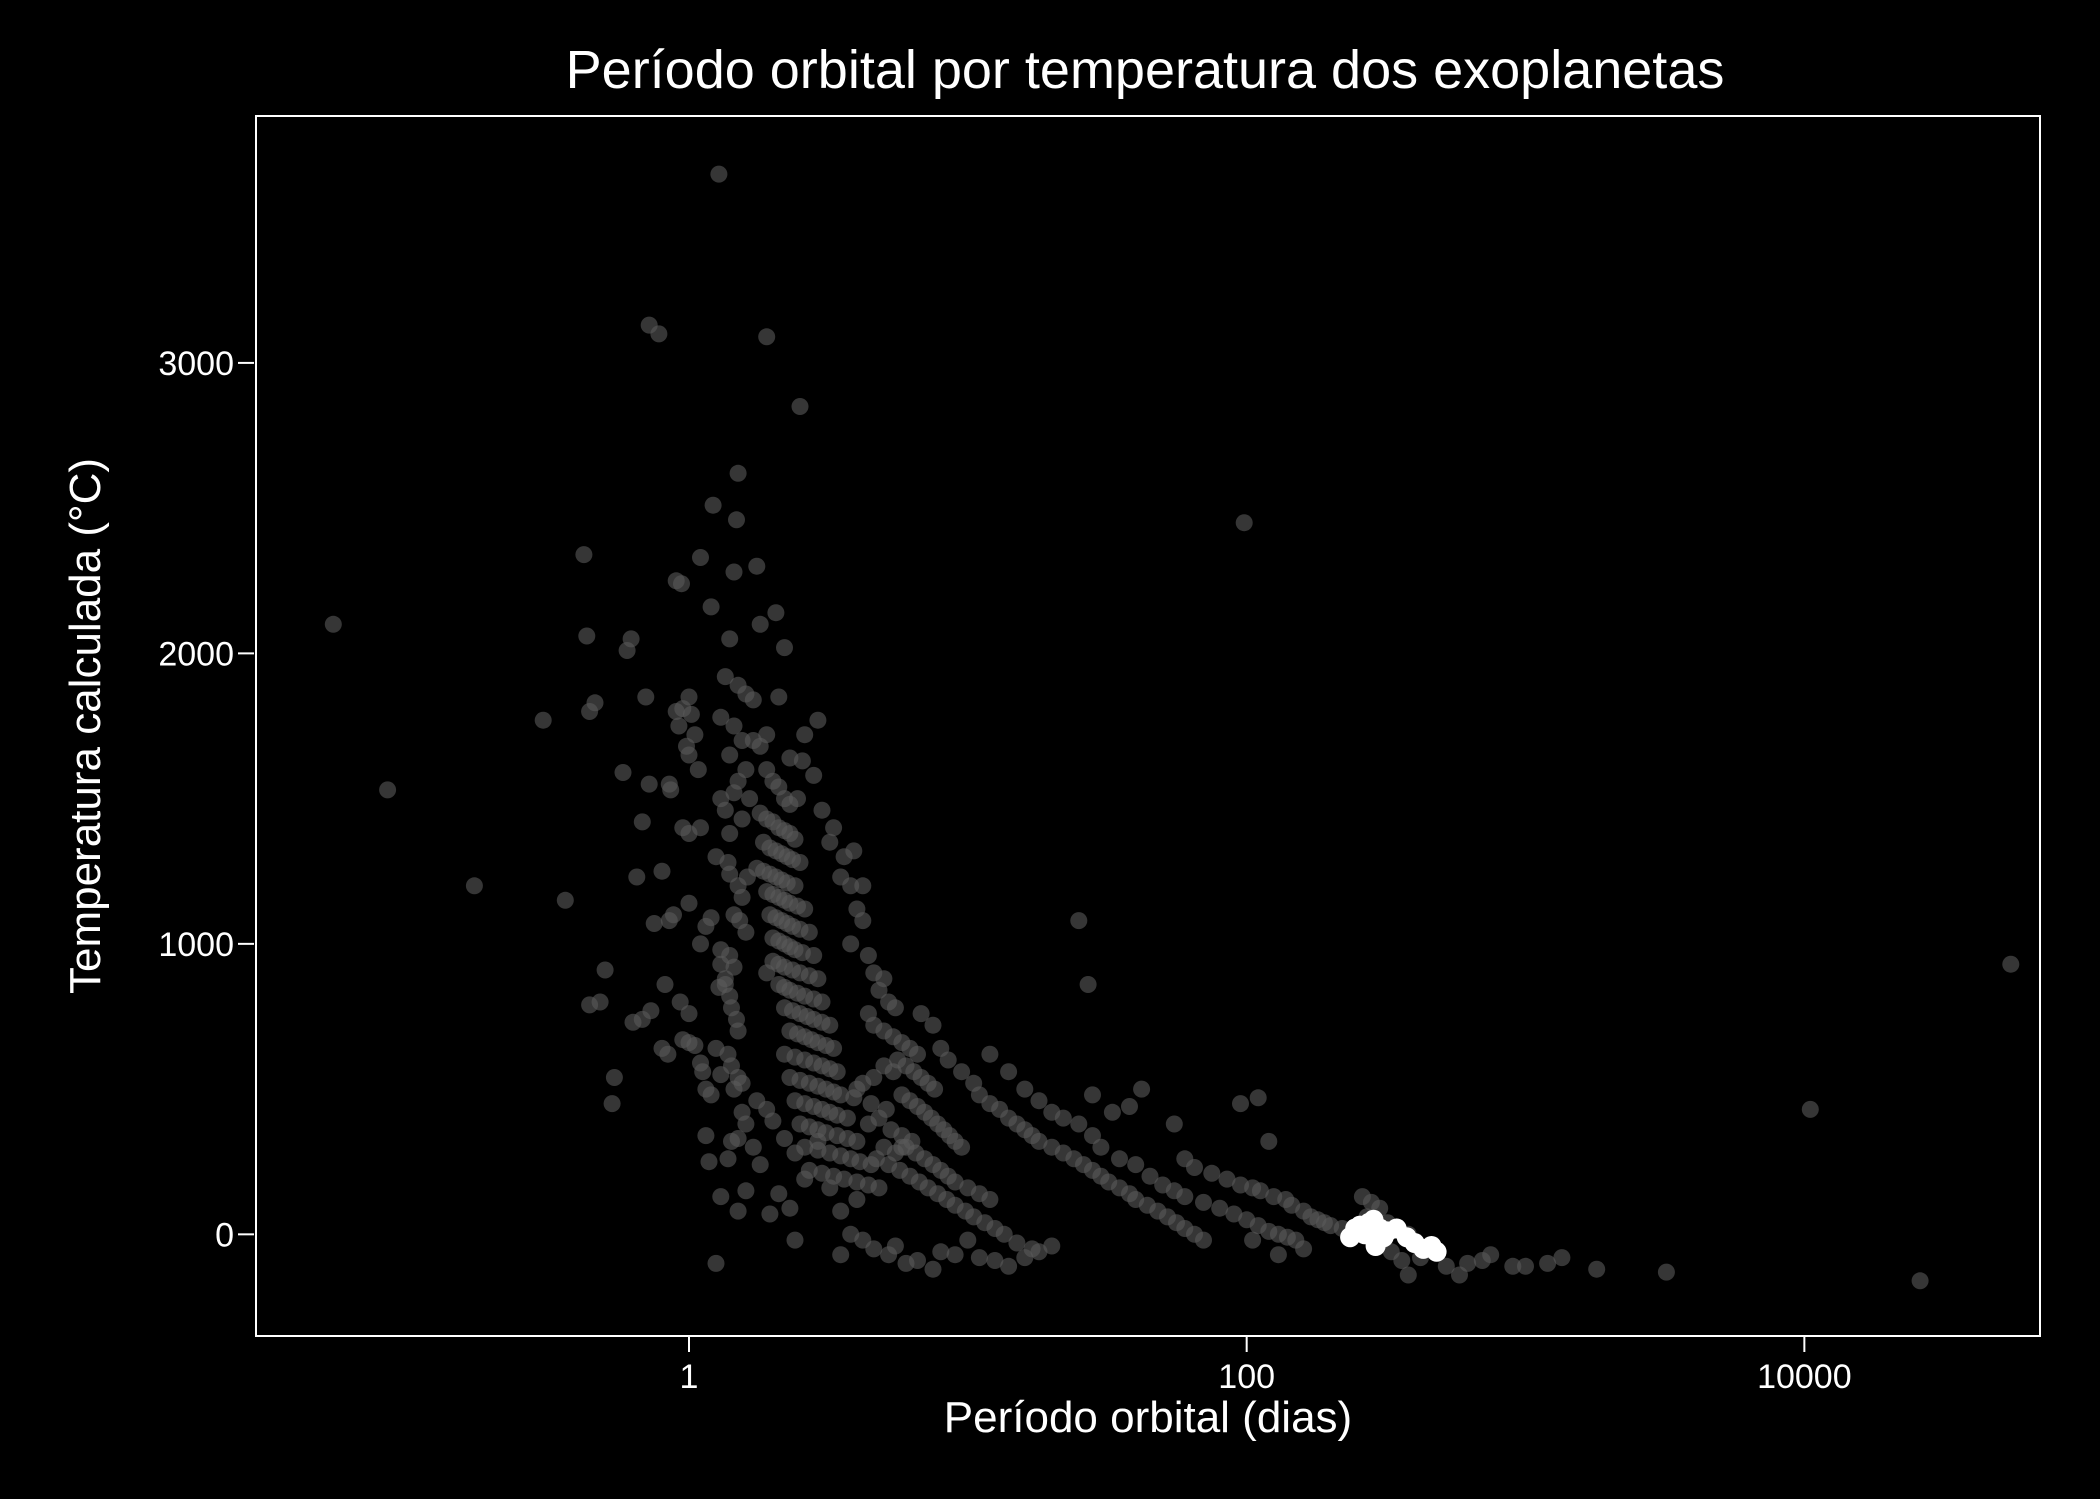  Describe the element at coordinates (1246, 1377) in the screenshot. I see `x-tick-label: 100` at that location.